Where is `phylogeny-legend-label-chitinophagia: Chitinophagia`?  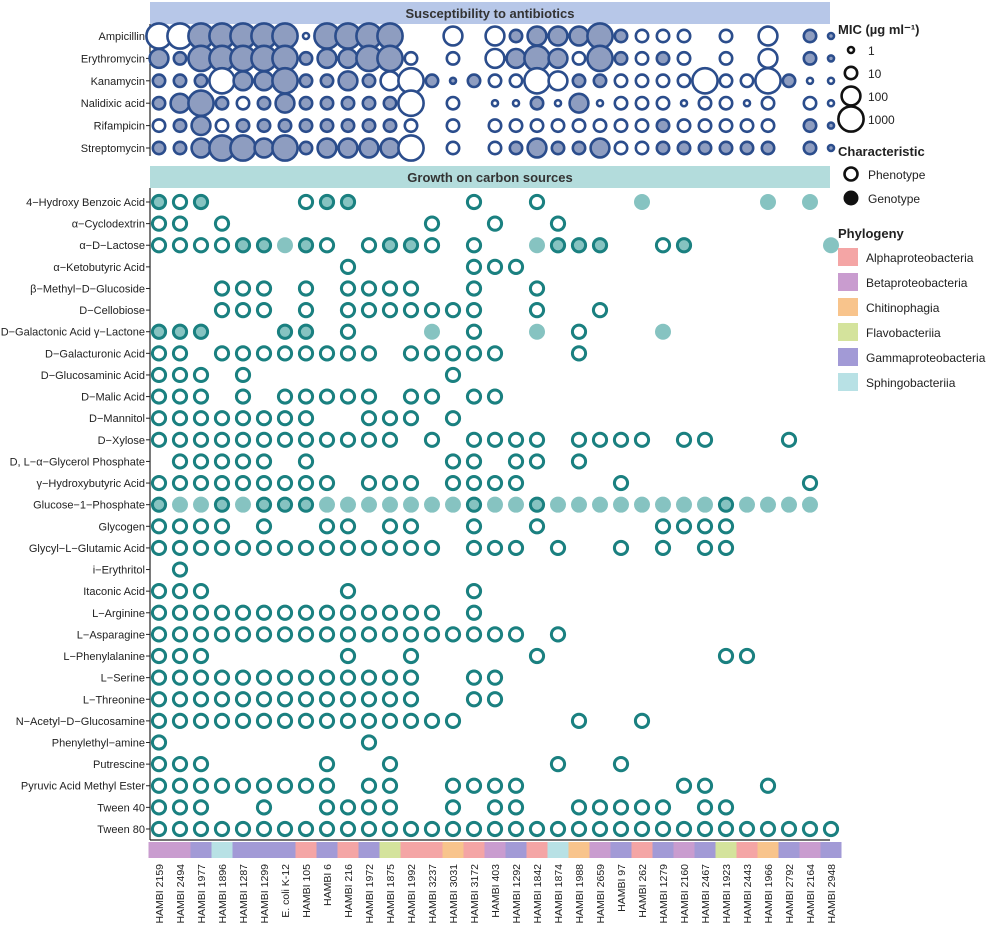 phylogeny-legend-label-chitinophagia: Chitinophagia is located at coordinates (903, 308).